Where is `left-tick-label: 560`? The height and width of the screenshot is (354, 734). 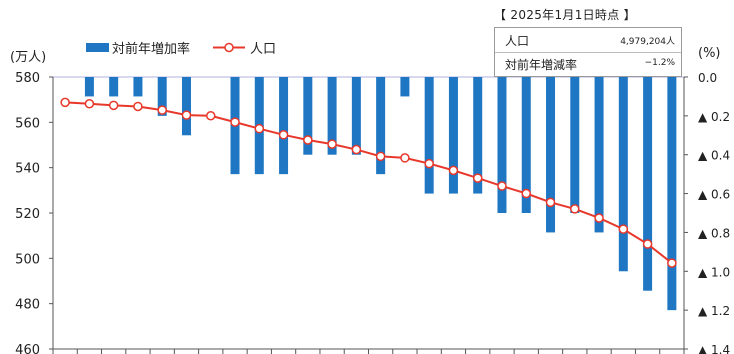
left-tick-label: 560 is located at coordinates (27, 123).